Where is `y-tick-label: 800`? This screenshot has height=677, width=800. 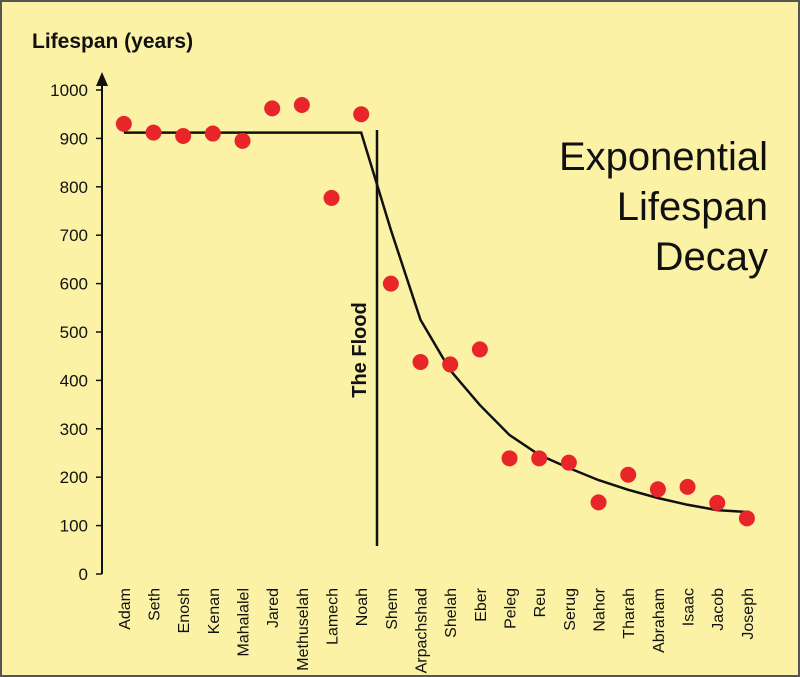 y-tick-label: 800 is located at coordinates (74, 187).